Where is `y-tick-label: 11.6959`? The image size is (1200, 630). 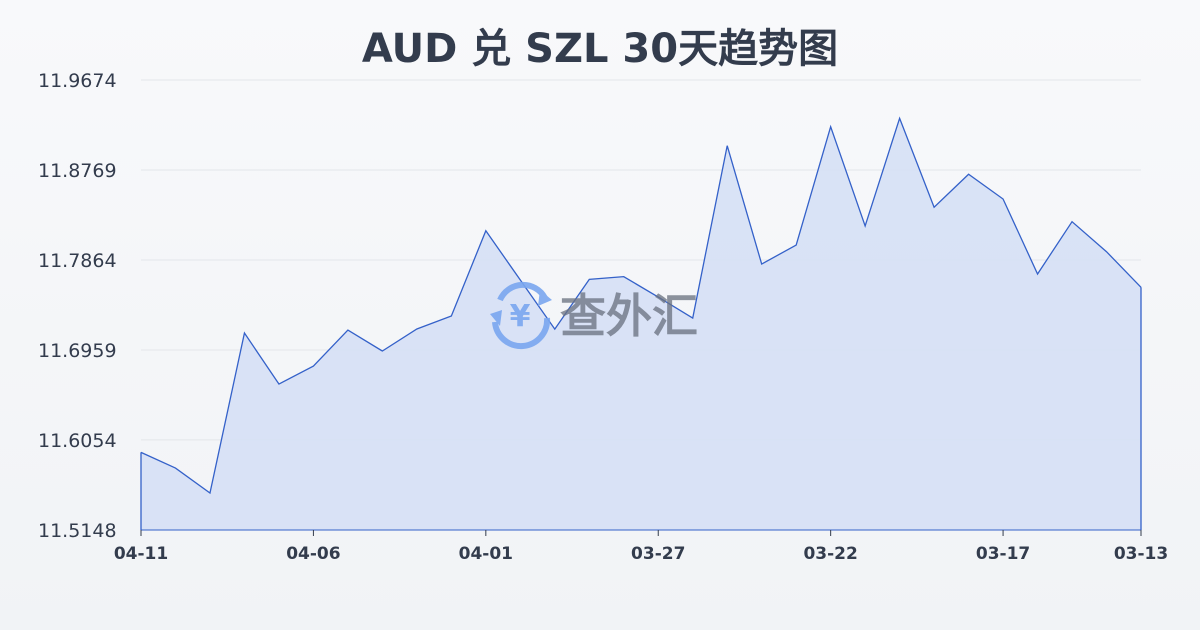
y-tick-label: 11.6959 is located at coordinates (77, 351).